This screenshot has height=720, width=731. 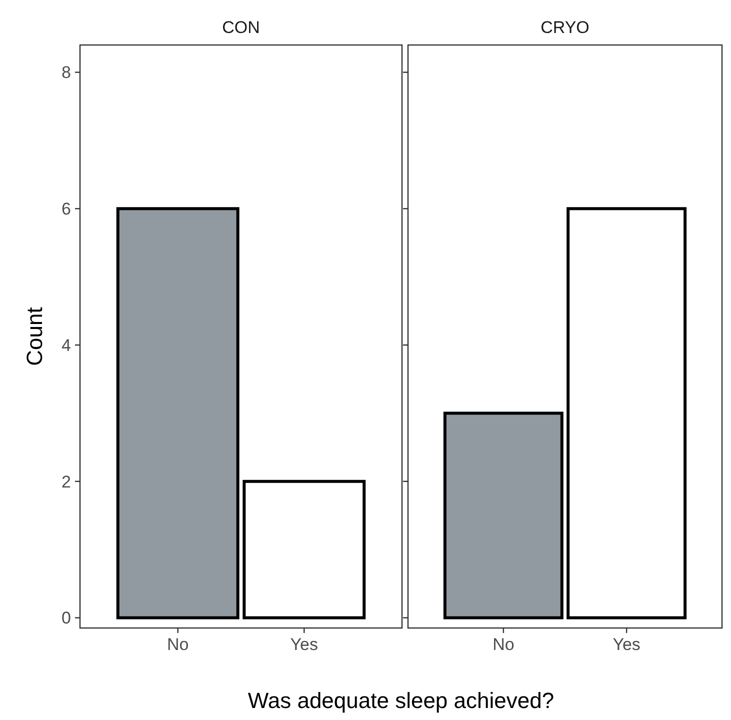 What do you see at coordinates (66, 482) in the screenshot?
I see `y-tick-label: 2` at bounding box center [66, 482].